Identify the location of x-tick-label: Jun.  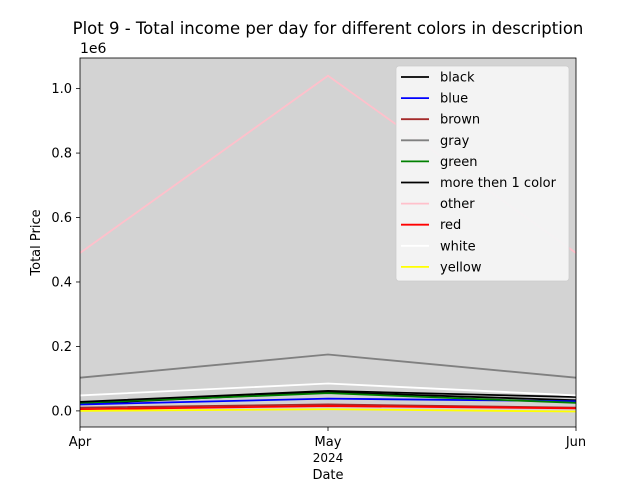
(575, 442).